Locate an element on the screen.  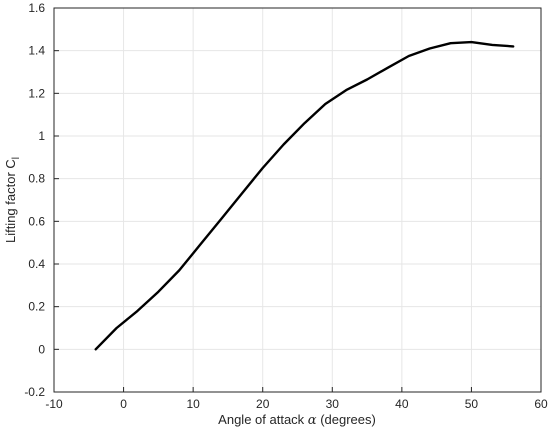
y-axis-label: Lifting factor Cl is located at coordinates (12, 200).